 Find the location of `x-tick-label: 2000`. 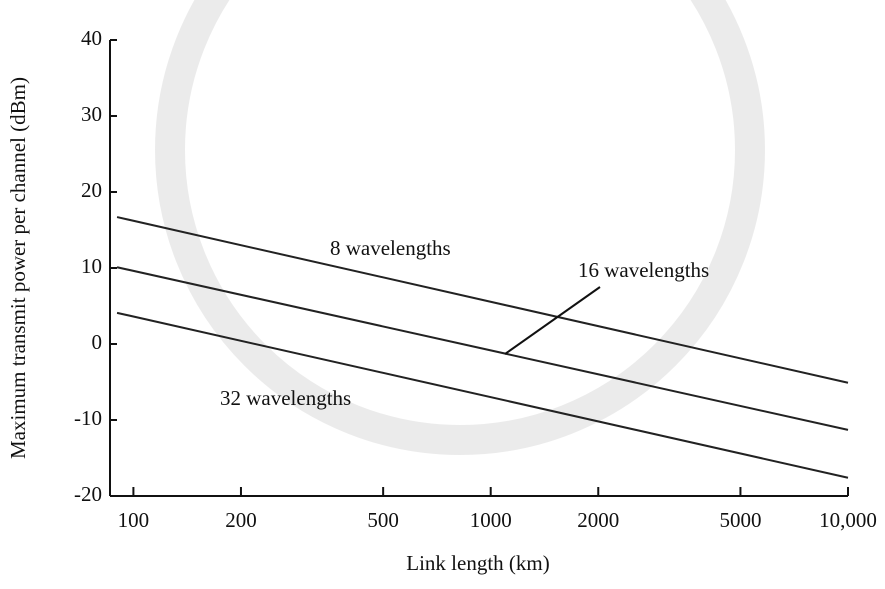

x-tick-label: 2000 is located at coordinates (598, 520).